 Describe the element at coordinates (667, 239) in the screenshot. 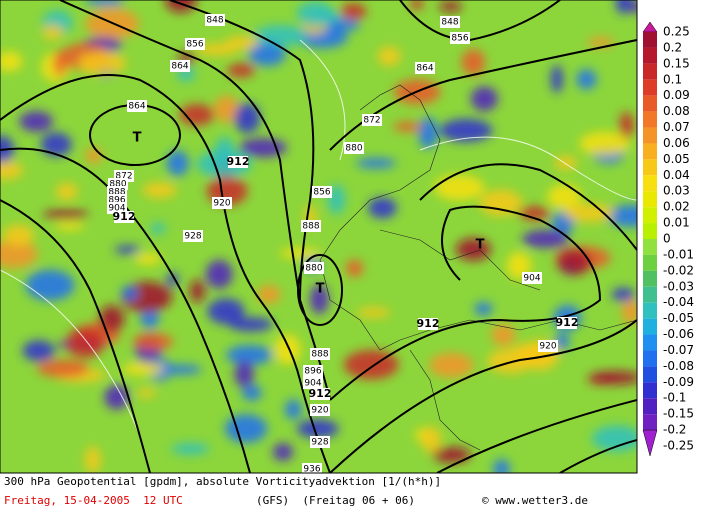

I see `legend-label: 0` at that location.